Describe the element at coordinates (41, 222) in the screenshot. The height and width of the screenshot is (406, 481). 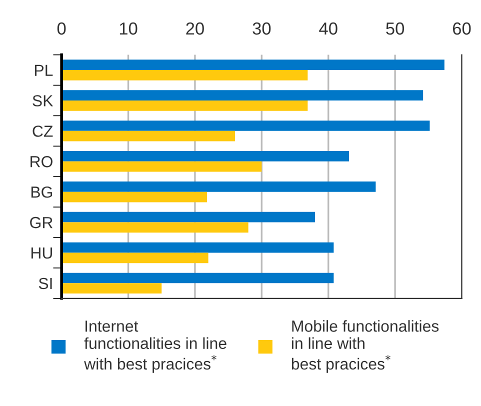
I see `y-tick-label: GR` at that location.